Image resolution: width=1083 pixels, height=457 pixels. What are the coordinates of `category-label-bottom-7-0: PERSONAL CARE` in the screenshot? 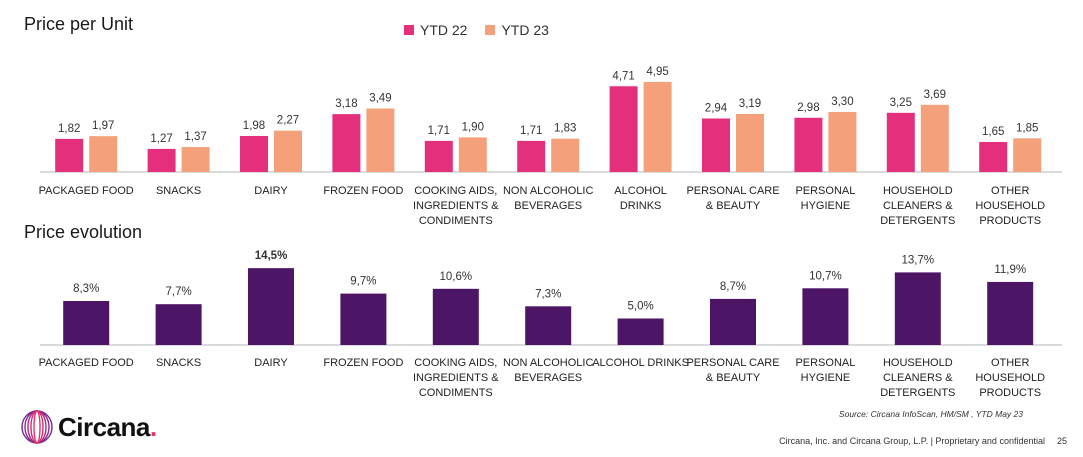 It's located at (732, 363).